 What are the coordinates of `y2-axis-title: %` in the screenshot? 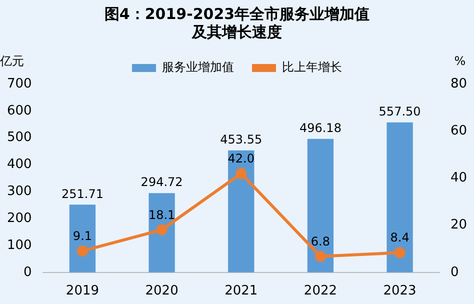 It's located at (460, 61).